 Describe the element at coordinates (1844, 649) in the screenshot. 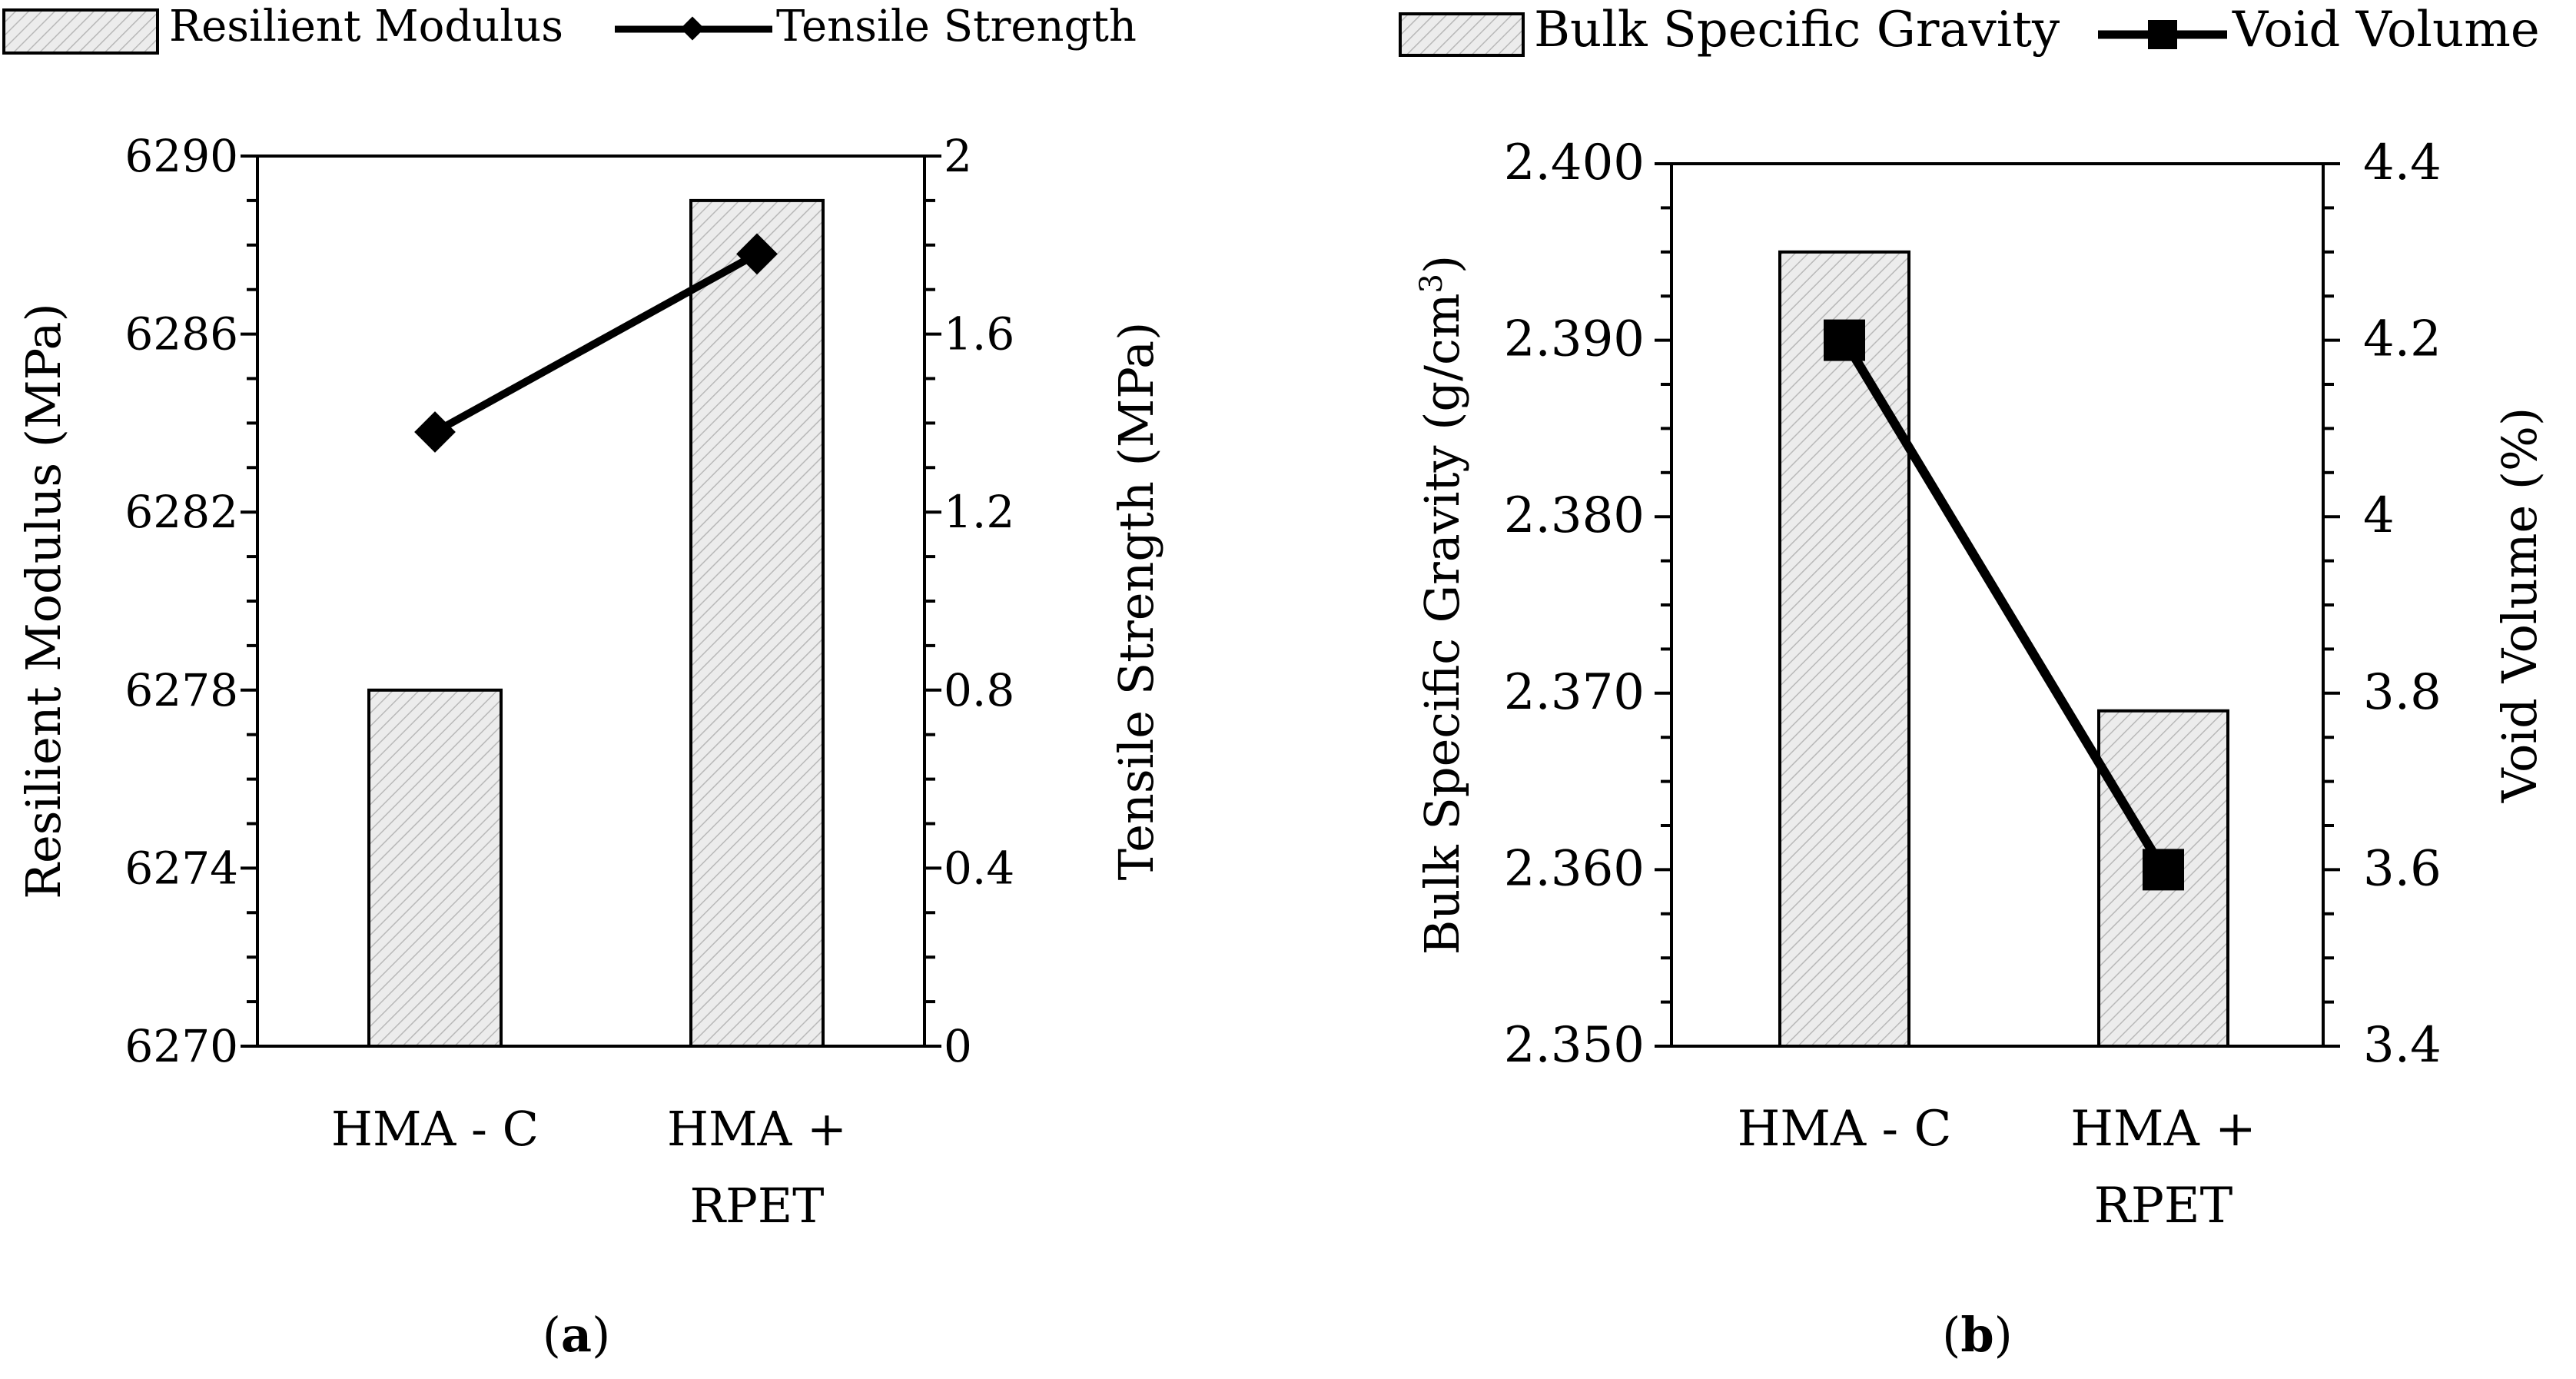

I see `panel-b-bar-hma-c` at that location.